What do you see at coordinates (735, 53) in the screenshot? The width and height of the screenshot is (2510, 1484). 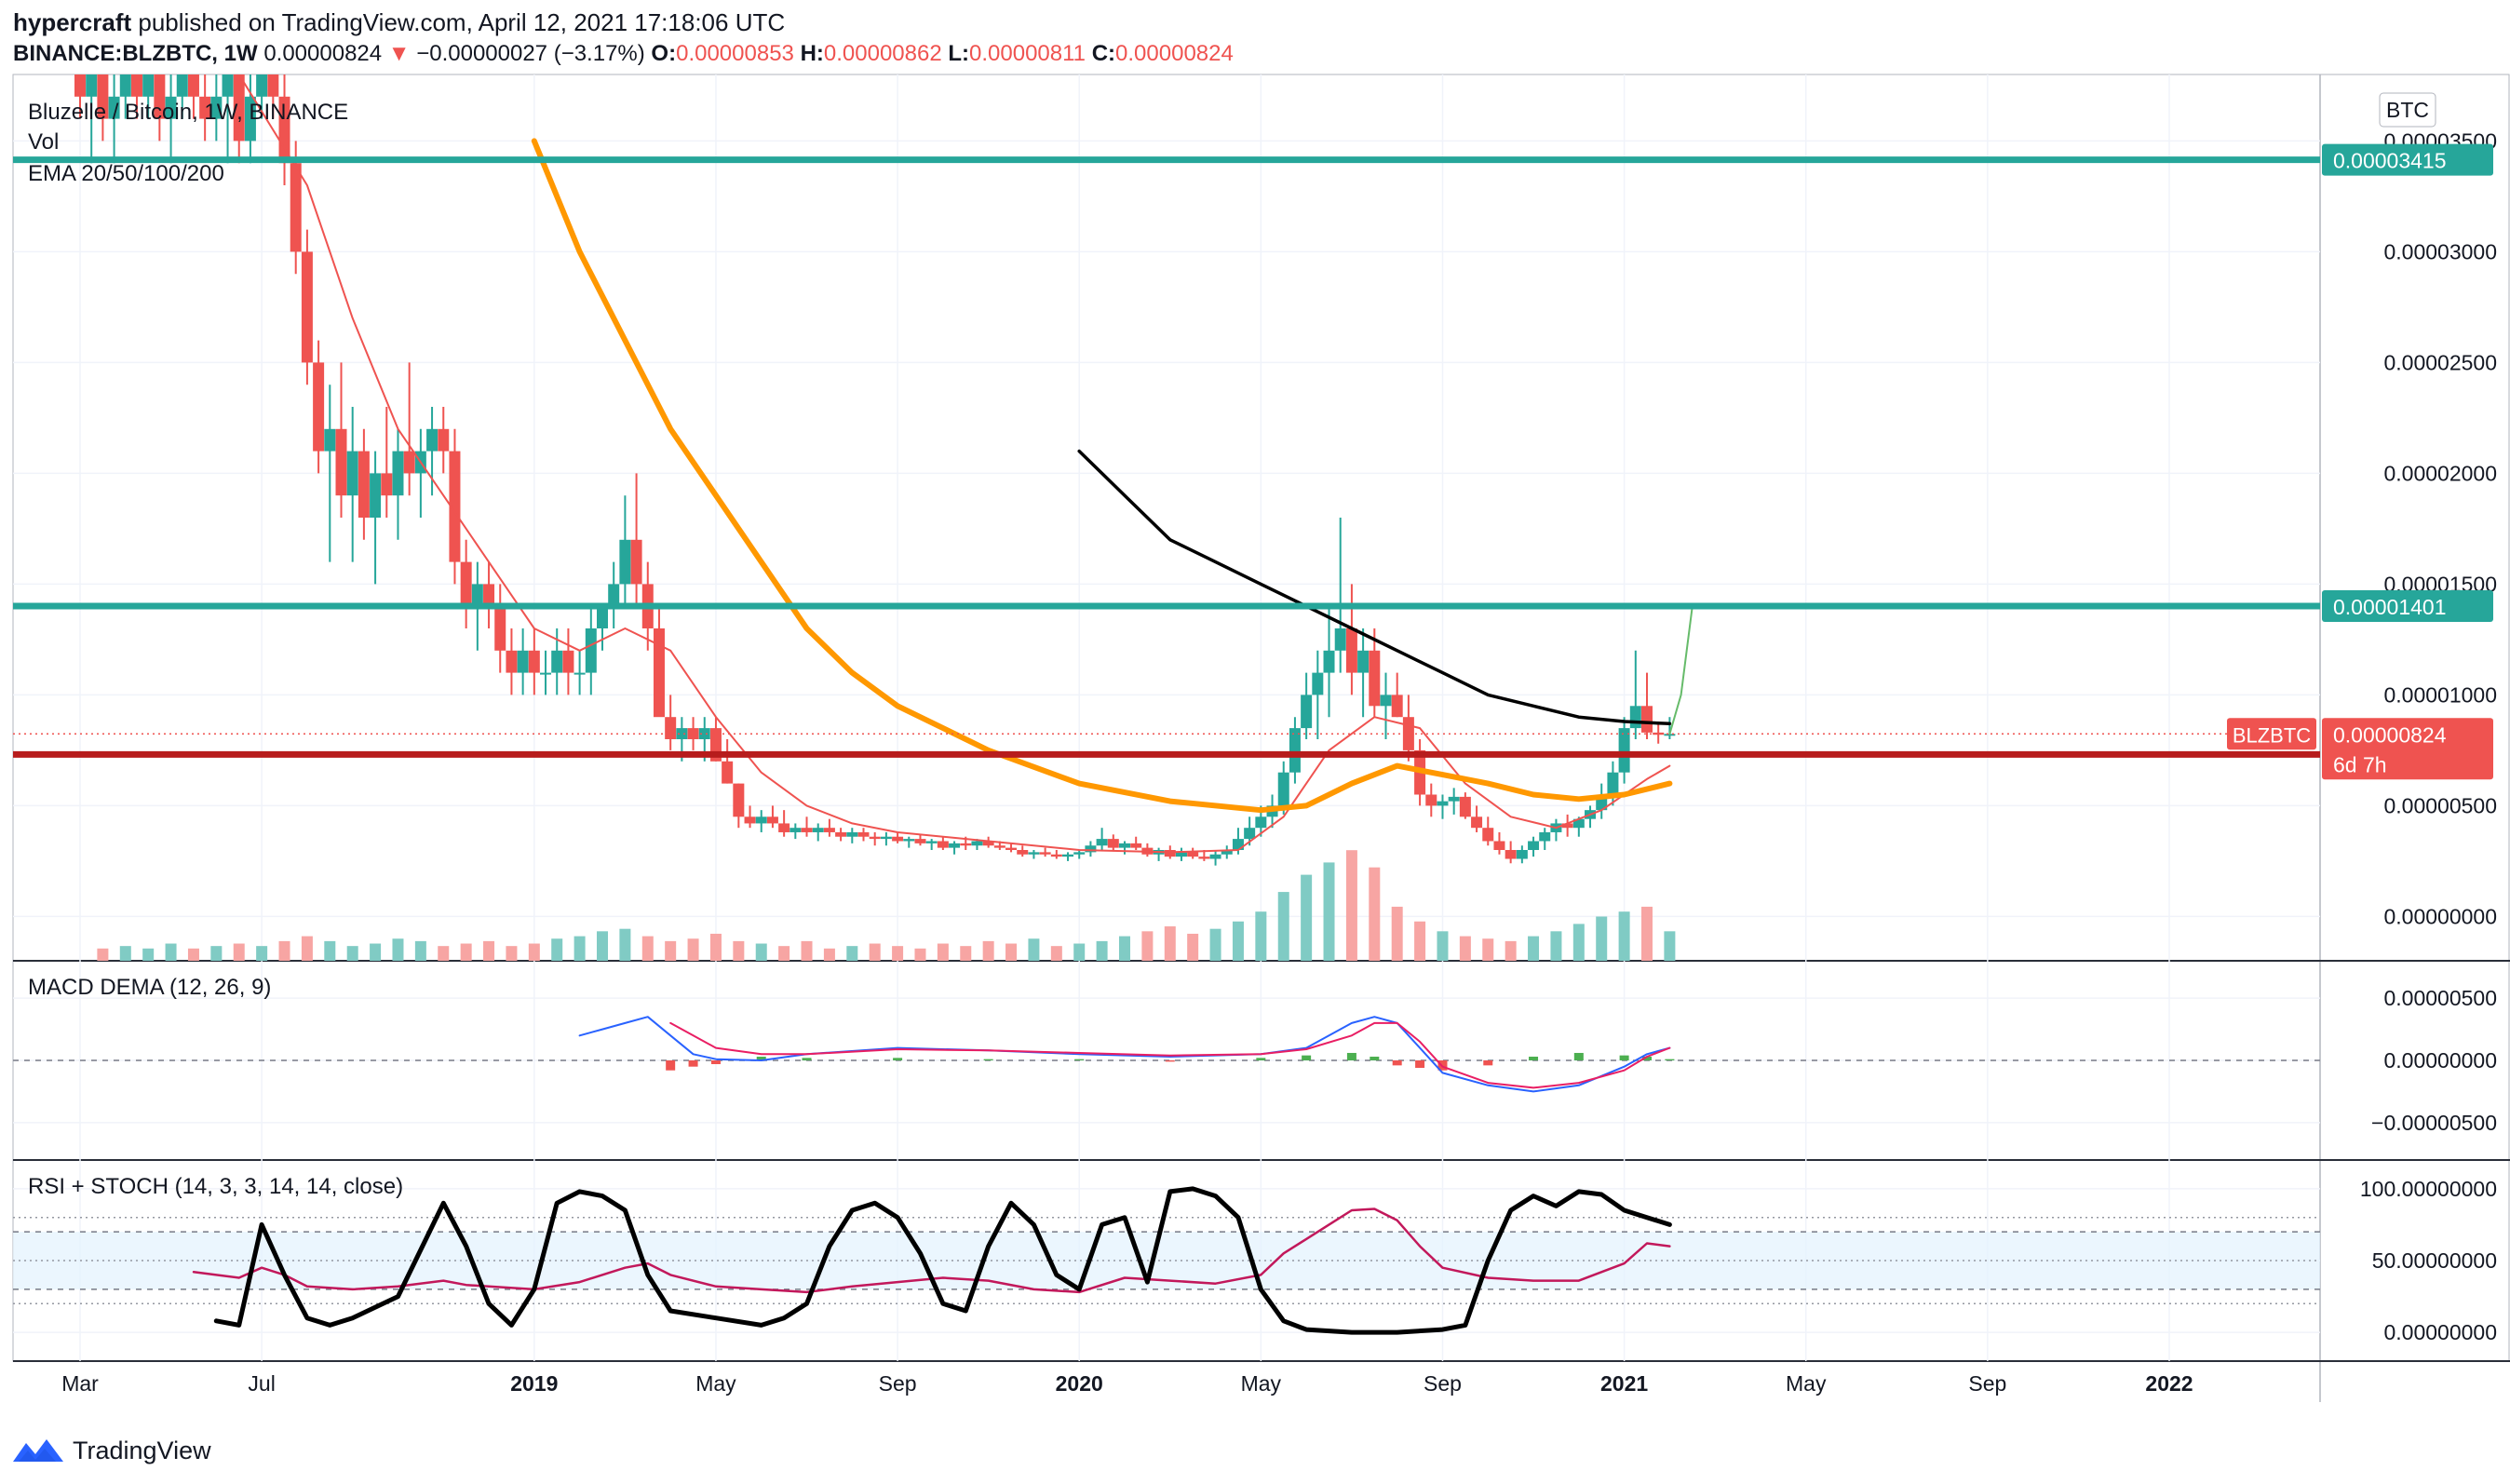 I see `open-value: 0.00000853` at bounding box center [735, 53].